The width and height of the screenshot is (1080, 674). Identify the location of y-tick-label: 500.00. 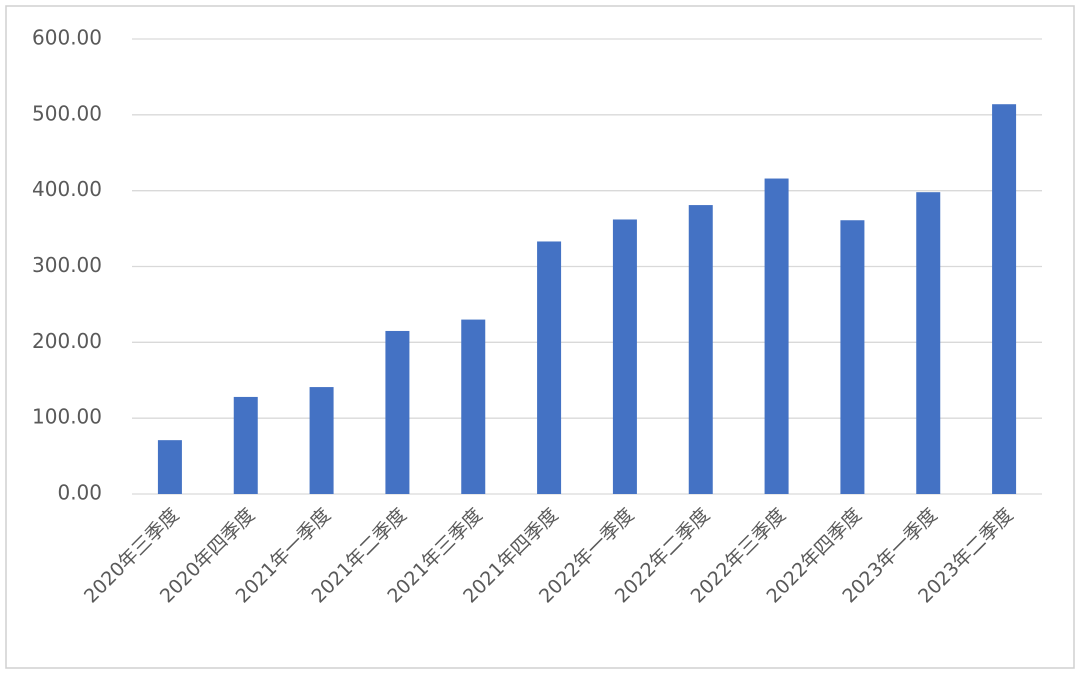
(67, 113).